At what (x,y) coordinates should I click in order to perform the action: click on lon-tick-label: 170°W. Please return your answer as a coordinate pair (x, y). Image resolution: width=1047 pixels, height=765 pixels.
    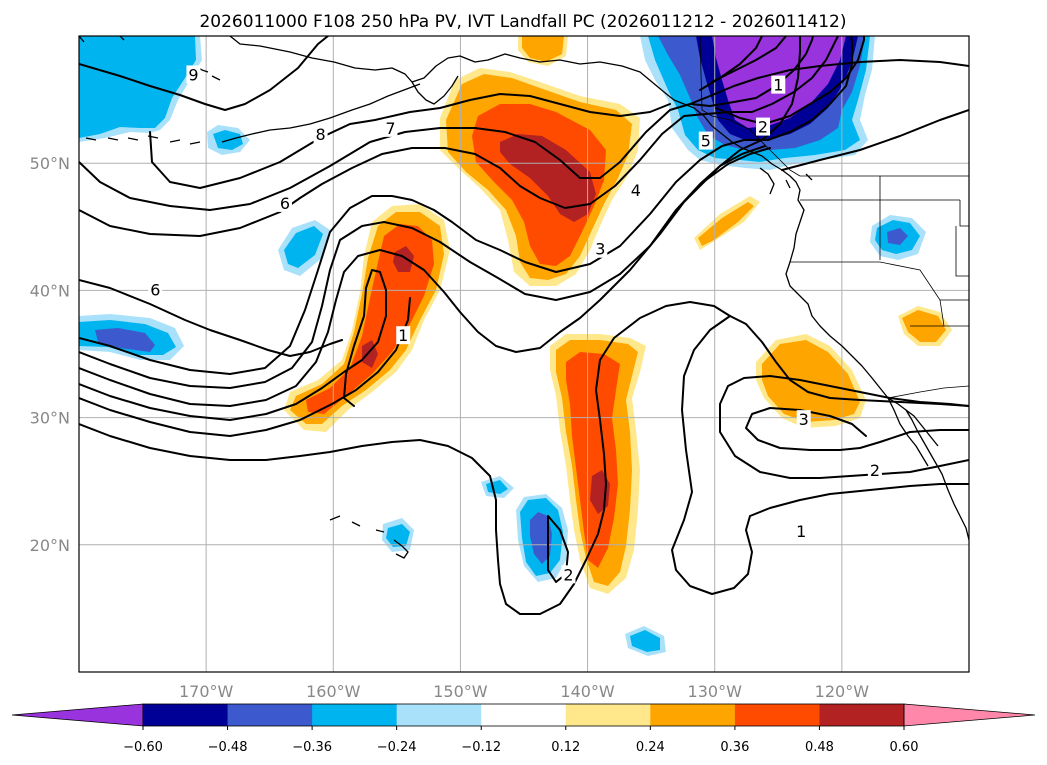
    Looking at the image, I should click on (206, 691).